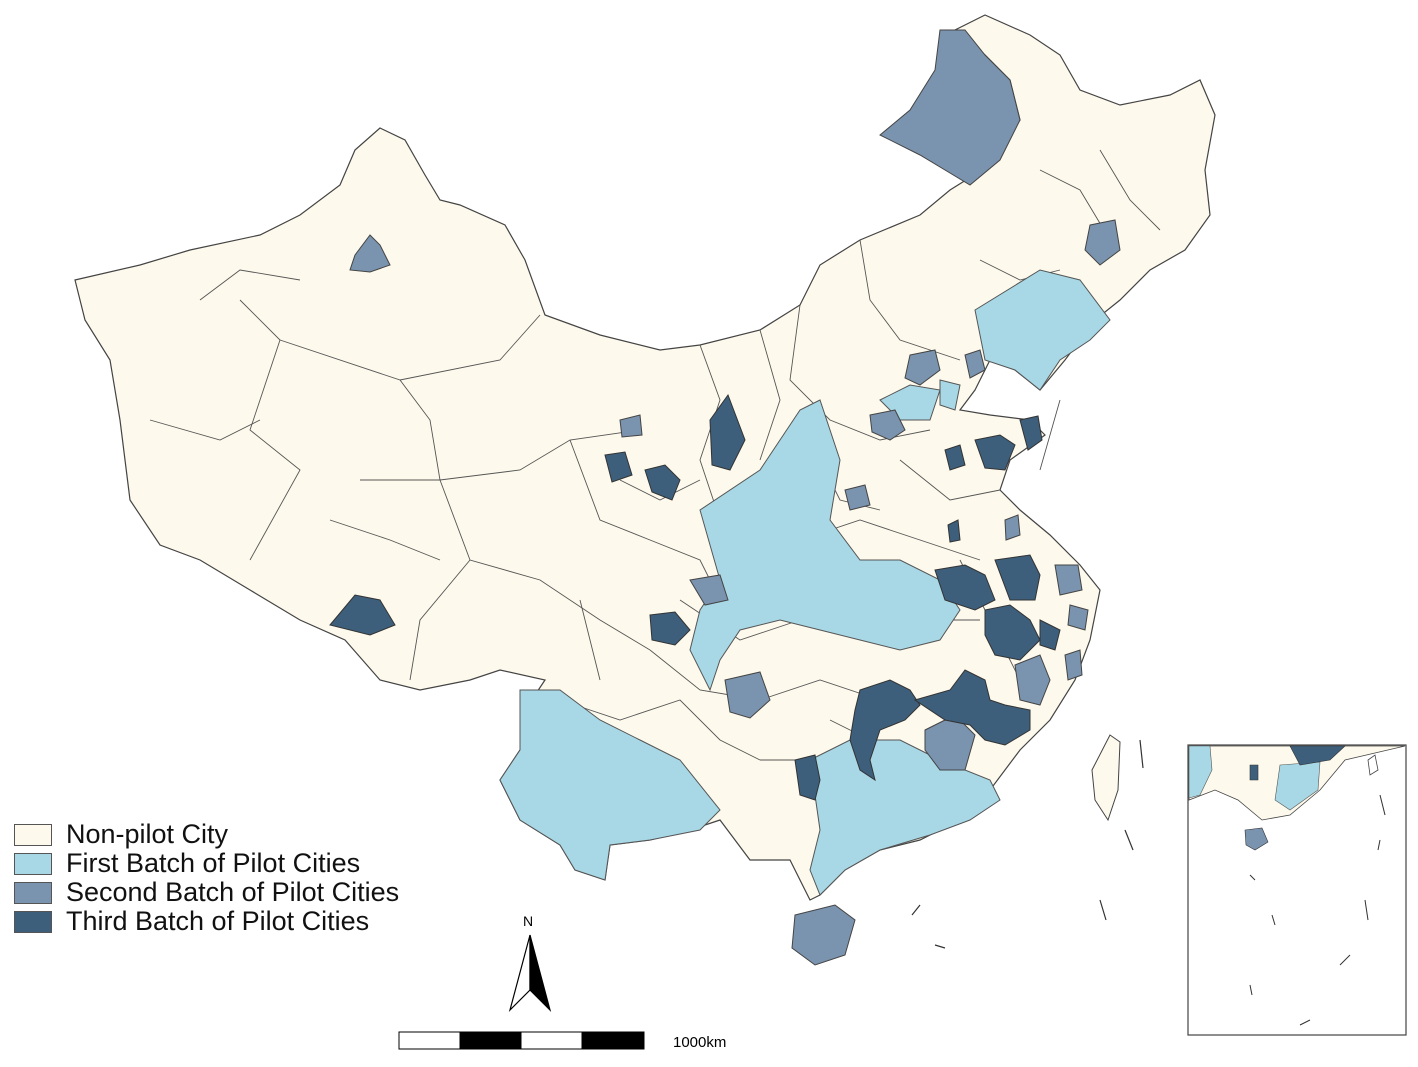  Describe the element at coordinates (530, 973) in the screenshot. I see `north-arrow-icon` at that location.